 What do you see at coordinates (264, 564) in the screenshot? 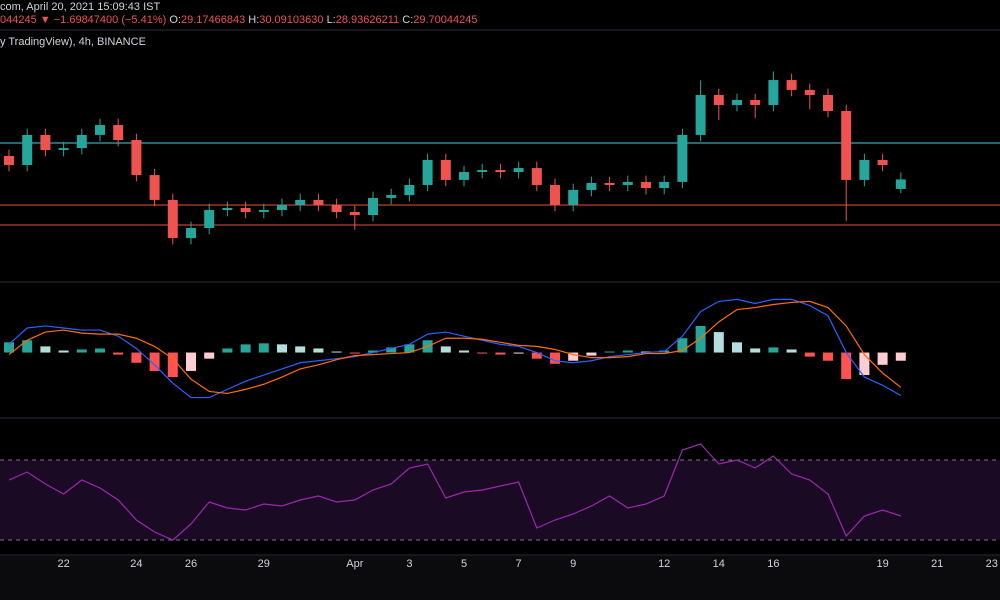
I see `x-tick-label: 29` at bounding box center [264, 564].